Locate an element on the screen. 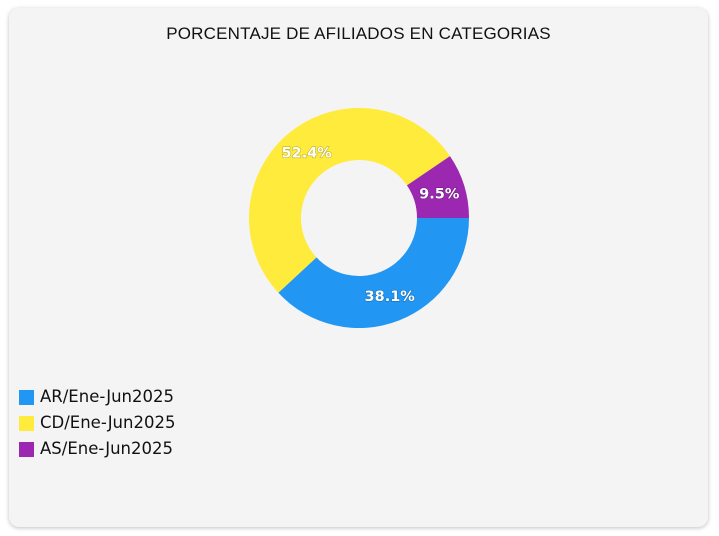 This screenshot has height=536, width=719. slice-value-label-ar: 38.1% is located at coordinates (390, 297).